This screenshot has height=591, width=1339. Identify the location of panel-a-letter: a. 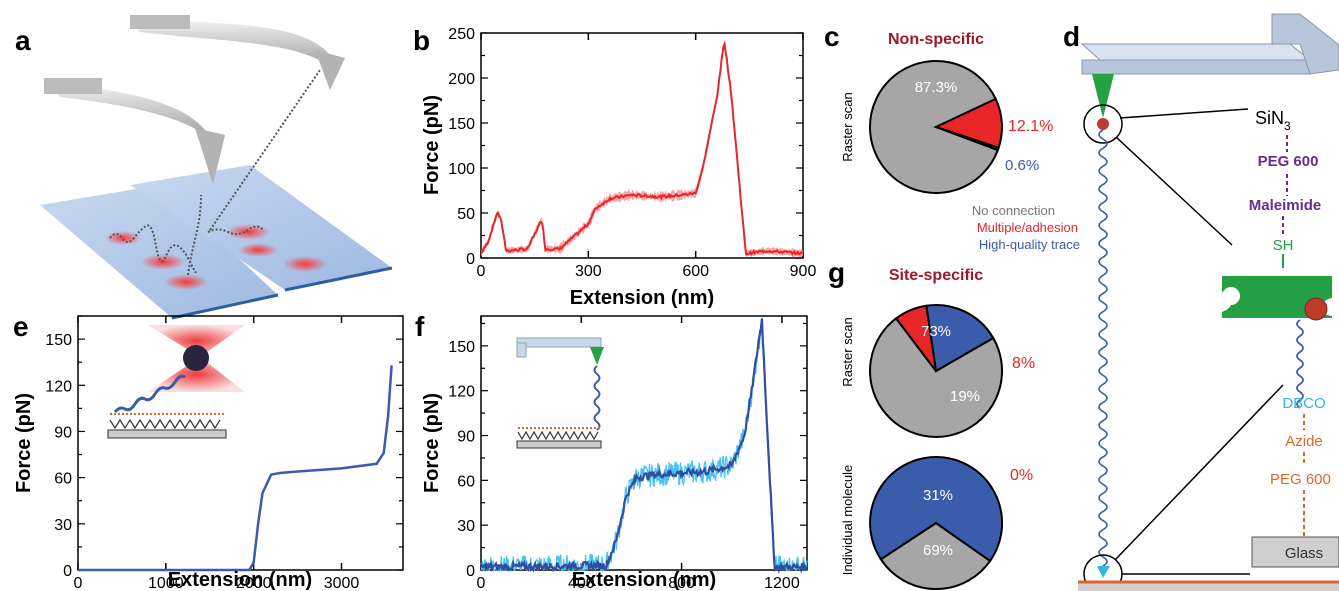
(23, 40).